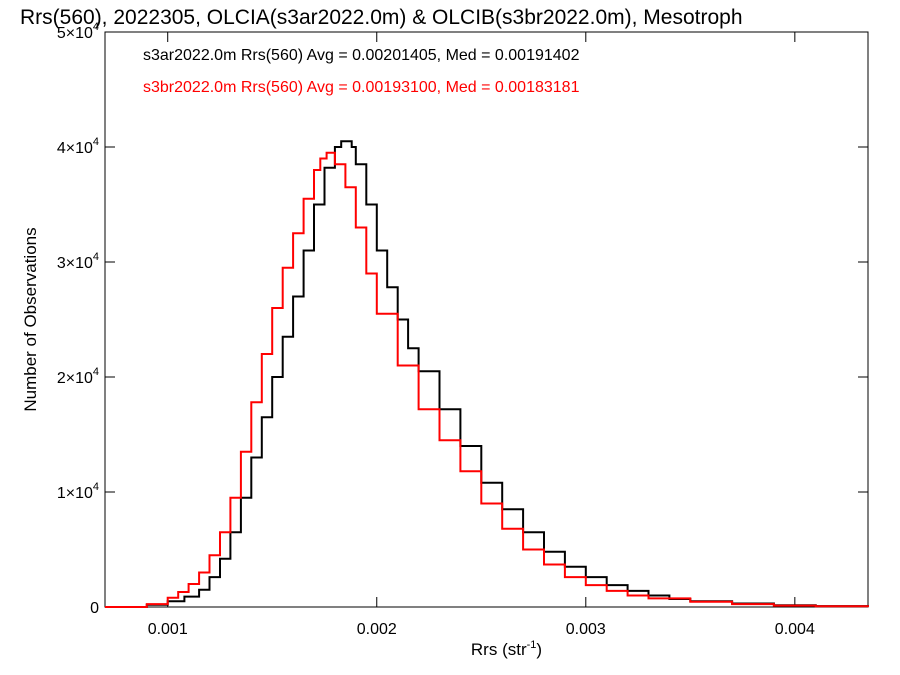  I want to click on x-axis-label: Rrs (str-1), so click(506, 649).